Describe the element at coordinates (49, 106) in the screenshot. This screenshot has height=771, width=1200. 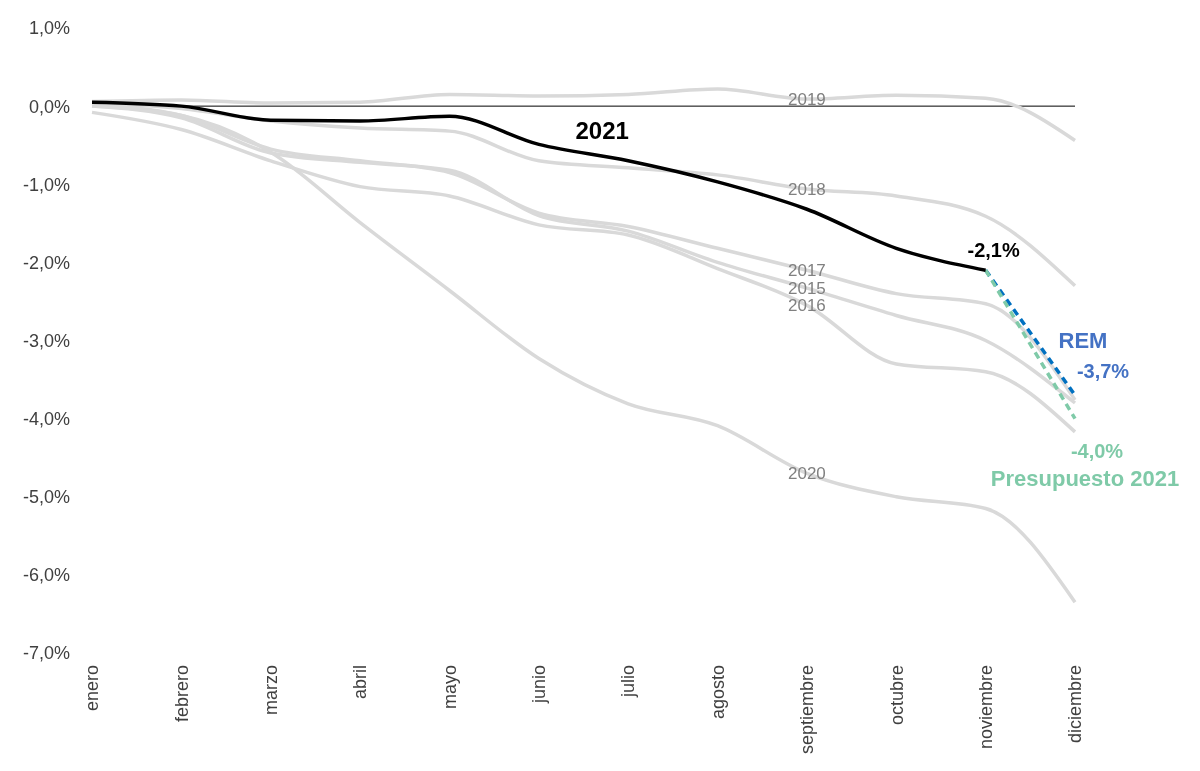
I see `y-tick-label: 0,0%` at that location.